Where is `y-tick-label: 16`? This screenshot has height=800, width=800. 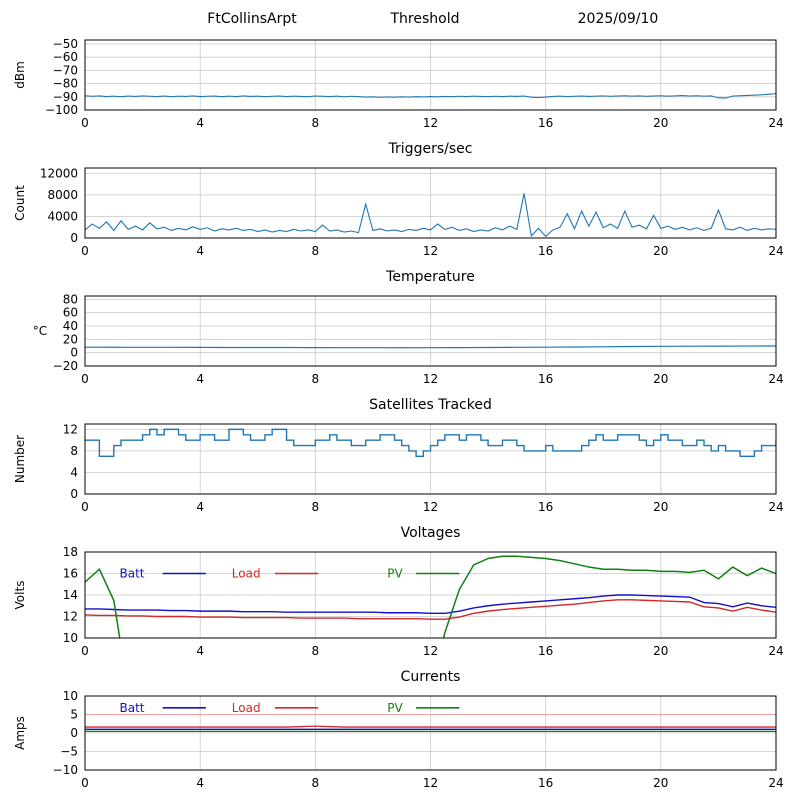
y-tick-label: 16 is located at coordinates (70, 574).